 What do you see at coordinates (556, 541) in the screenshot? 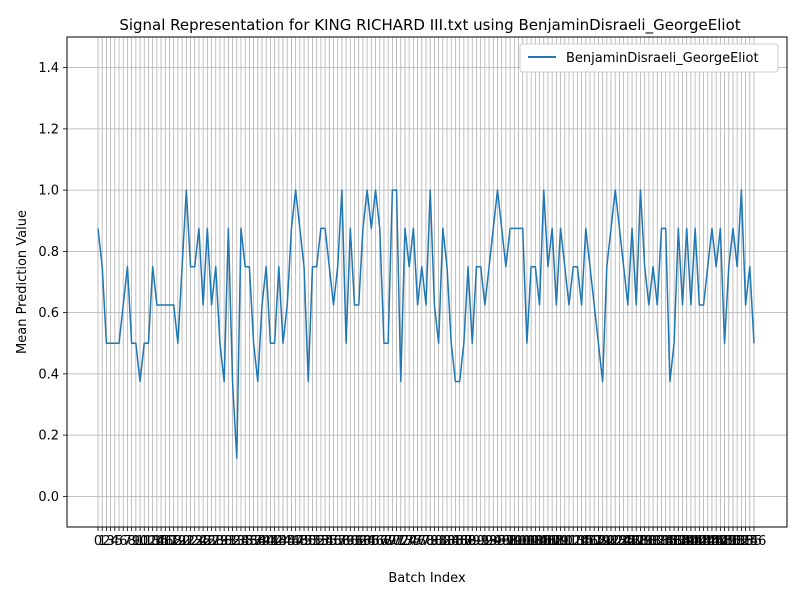
I see `x-tick-label: 109` at bounding box center [556, 541].